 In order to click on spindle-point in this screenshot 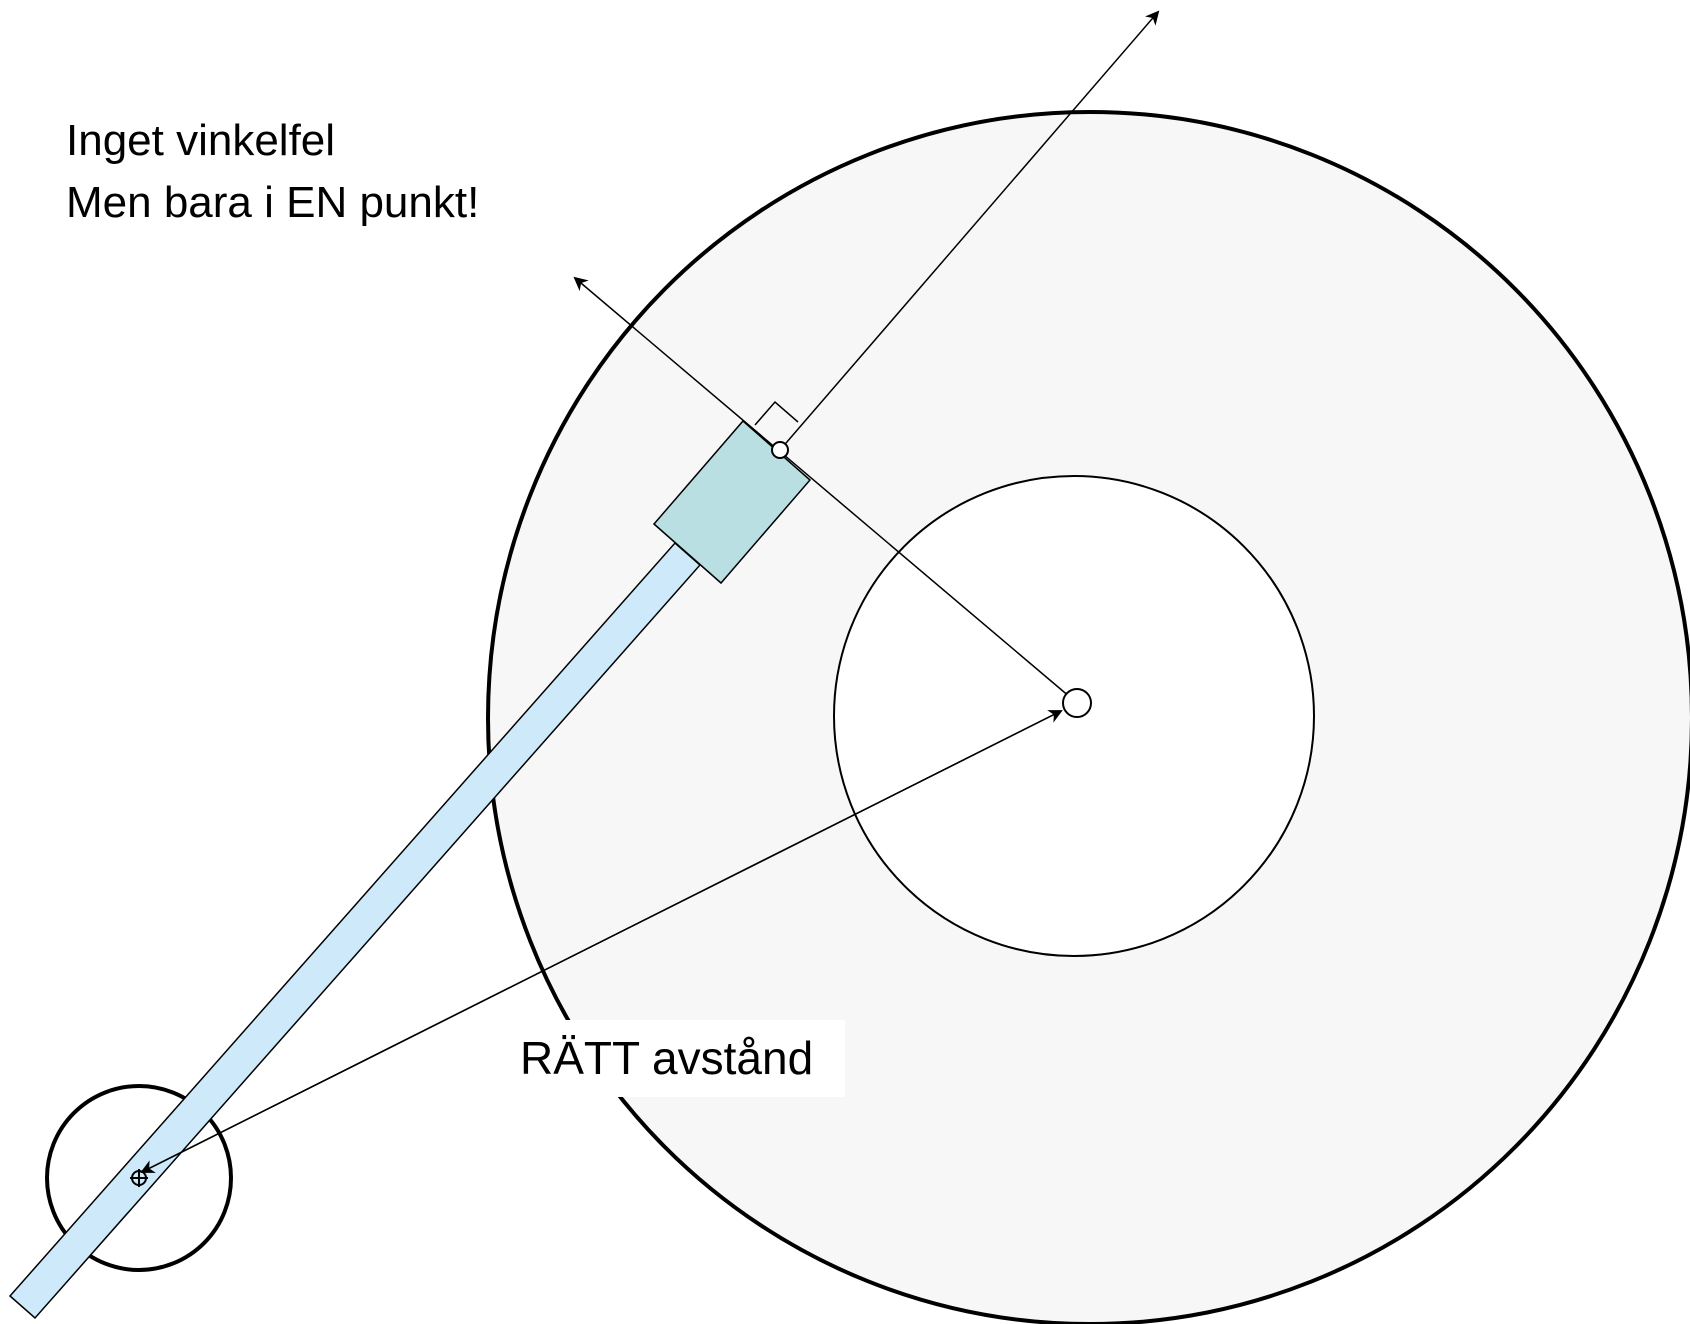, I will do `click(1077, 703)`.